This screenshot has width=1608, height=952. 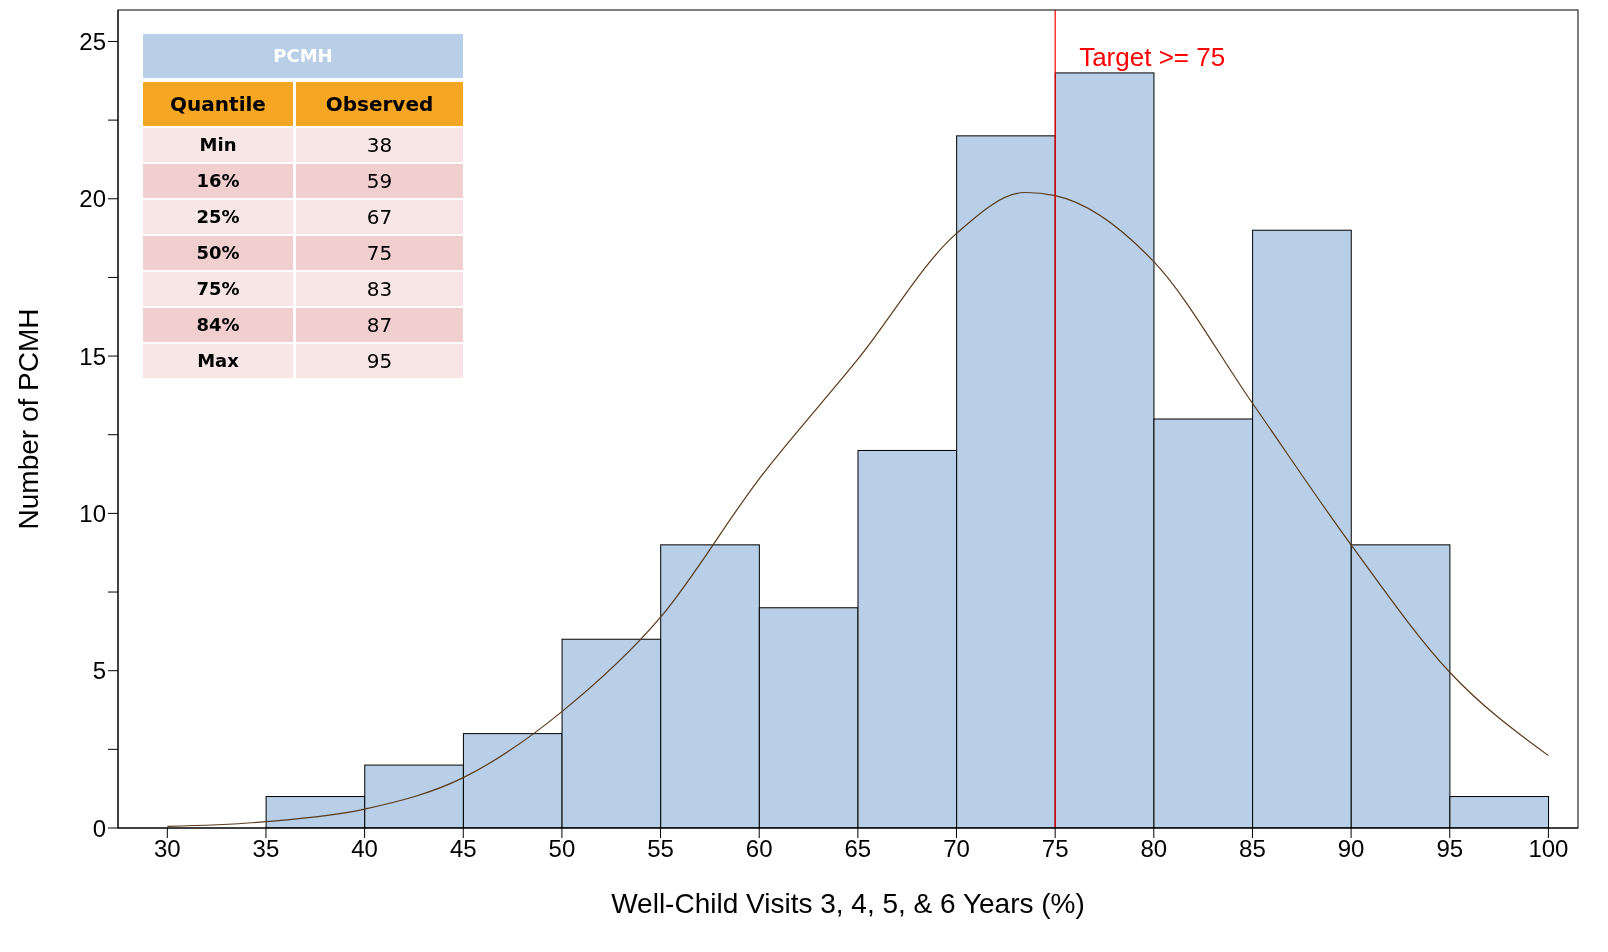 I want to click on annotation: 95, so click(x=379, y=361).